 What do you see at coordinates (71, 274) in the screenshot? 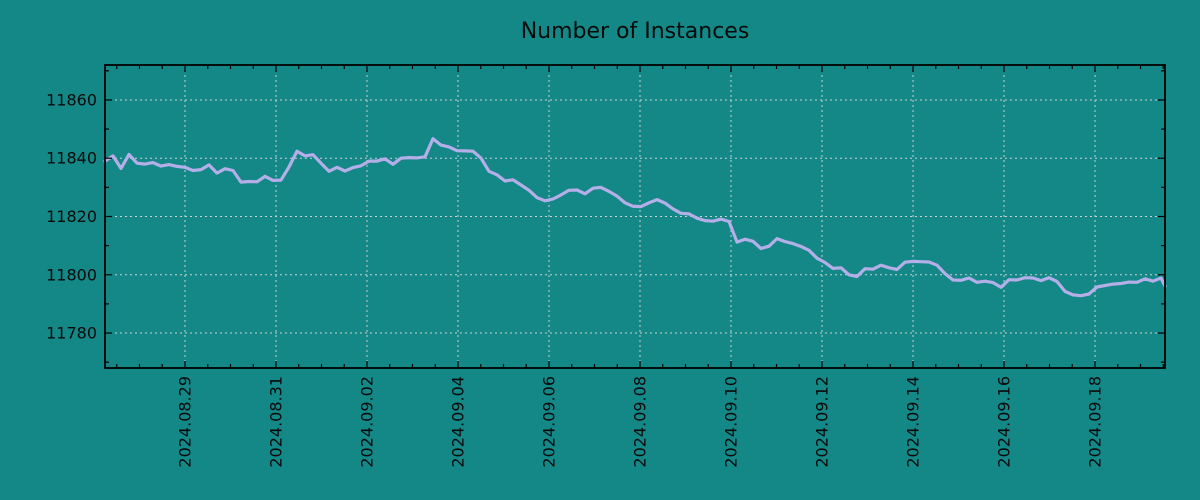
I see `y-tick-label: 11800` at bounding box center [71, 274].